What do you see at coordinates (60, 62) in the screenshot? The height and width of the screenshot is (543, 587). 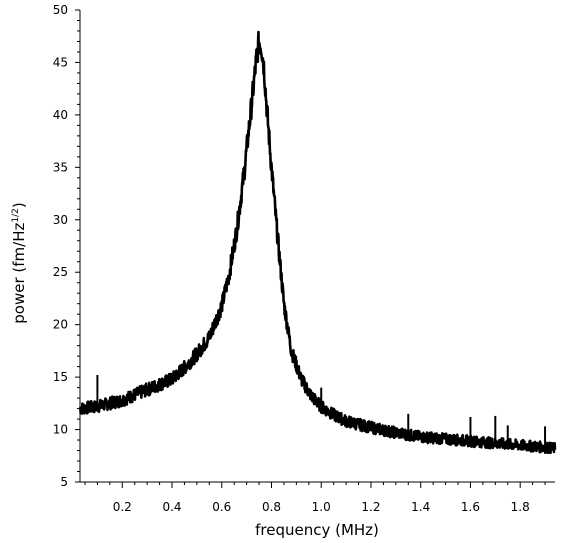 I see `y-tick-label: 45` at bounding box center [60, 62].